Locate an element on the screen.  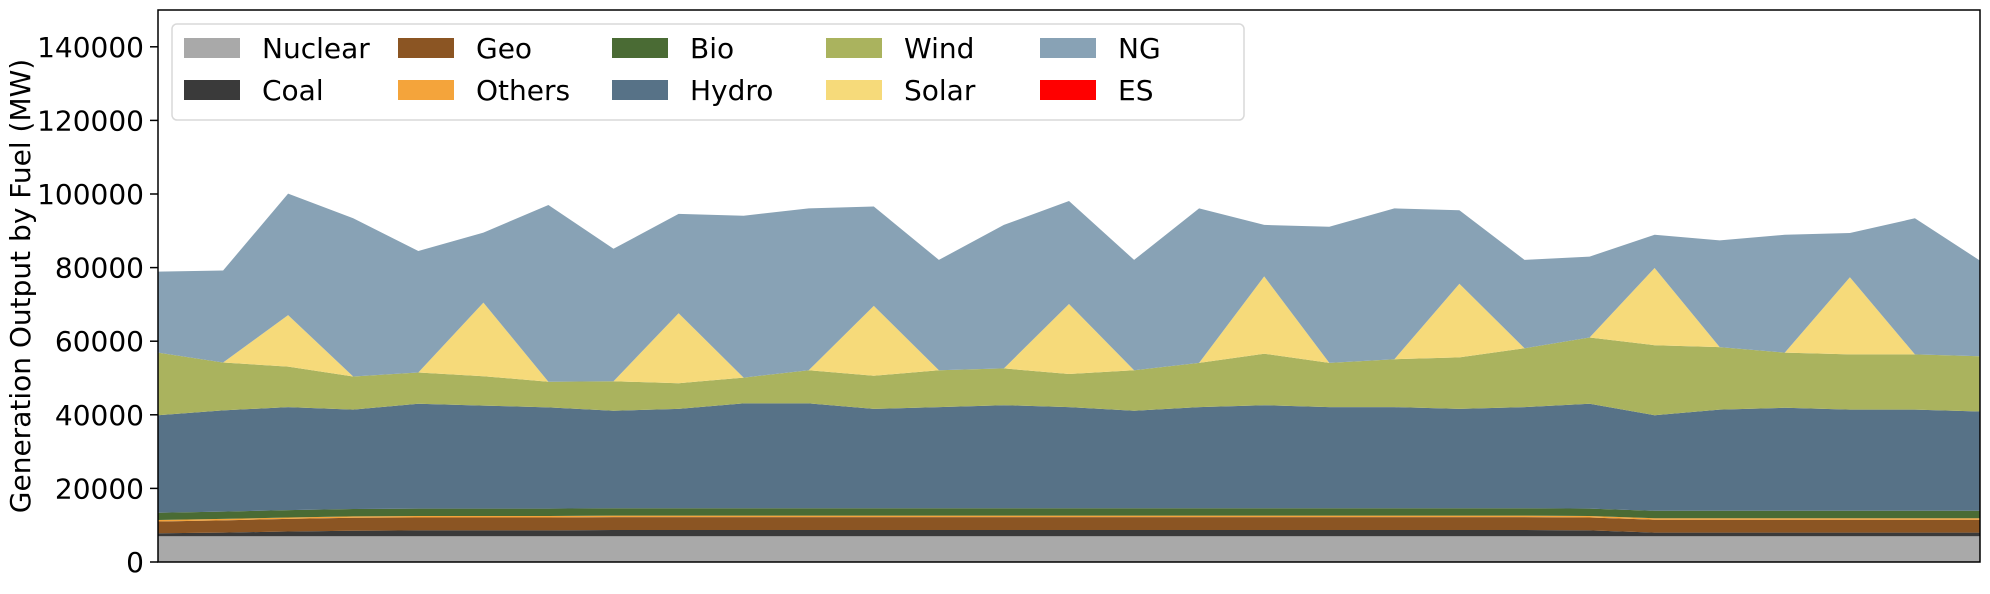
legend-label-es: ES is located at coordinates (1135, 90).